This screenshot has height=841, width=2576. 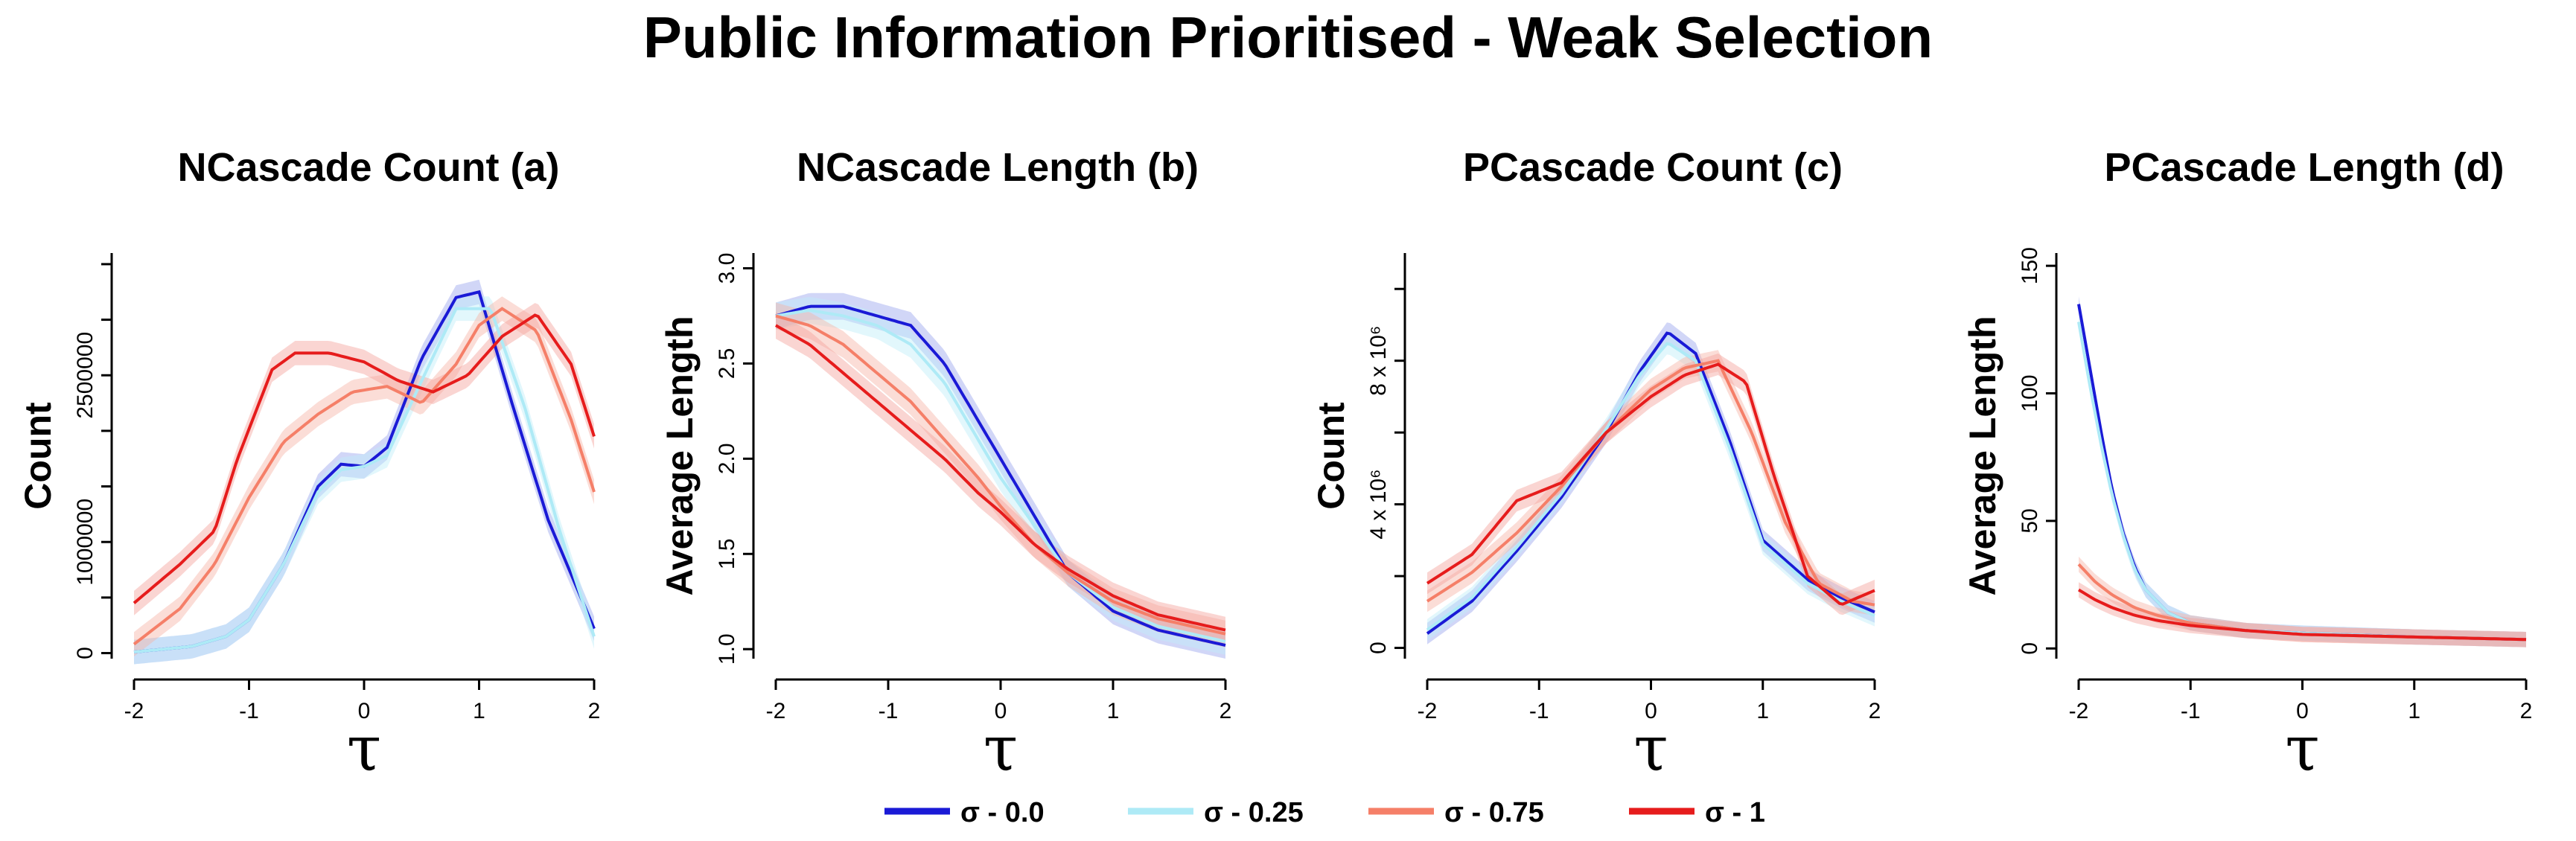 I want to click on y-tick-label: 8 x 10⁶, so click(x=1378, y=361).